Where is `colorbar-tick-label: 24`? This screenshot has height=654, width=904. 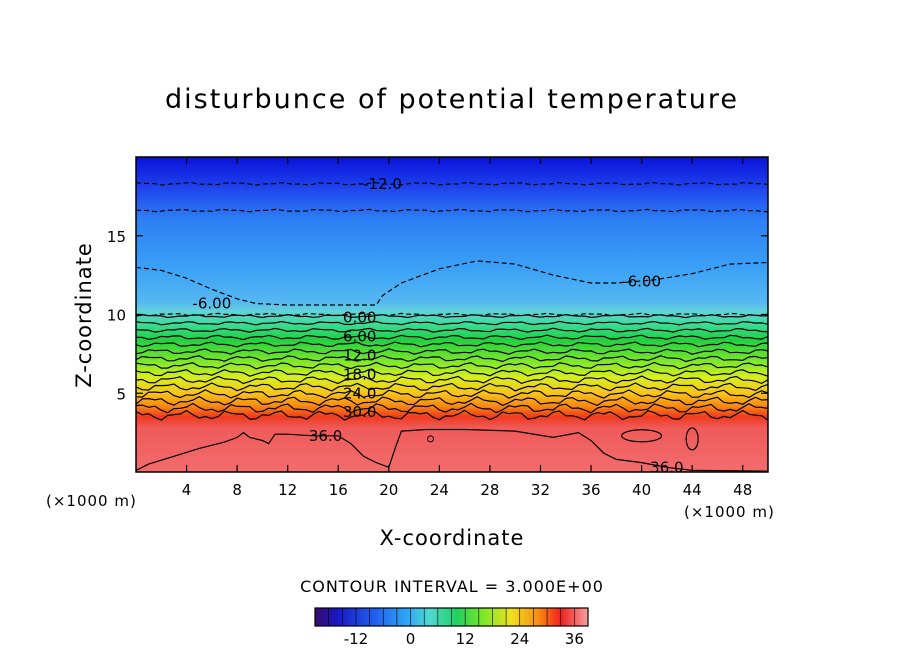 colorbar-tick-label: 24 is located at coordinates (519, 639).